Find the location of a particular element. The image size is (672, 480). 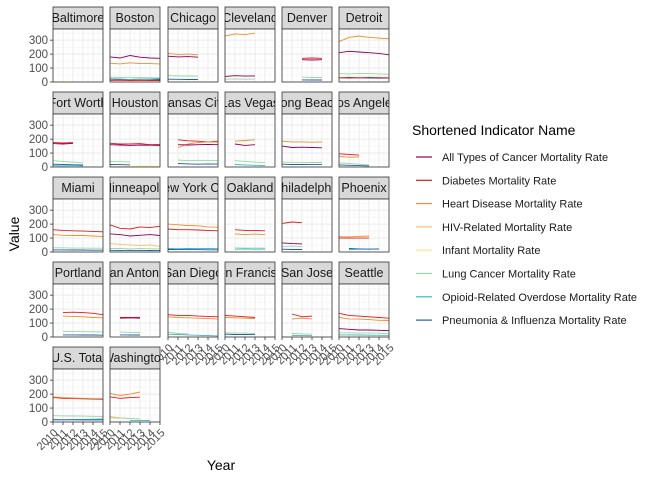

facet-strip-label: San Antonio is located at coordinates (134, 273).